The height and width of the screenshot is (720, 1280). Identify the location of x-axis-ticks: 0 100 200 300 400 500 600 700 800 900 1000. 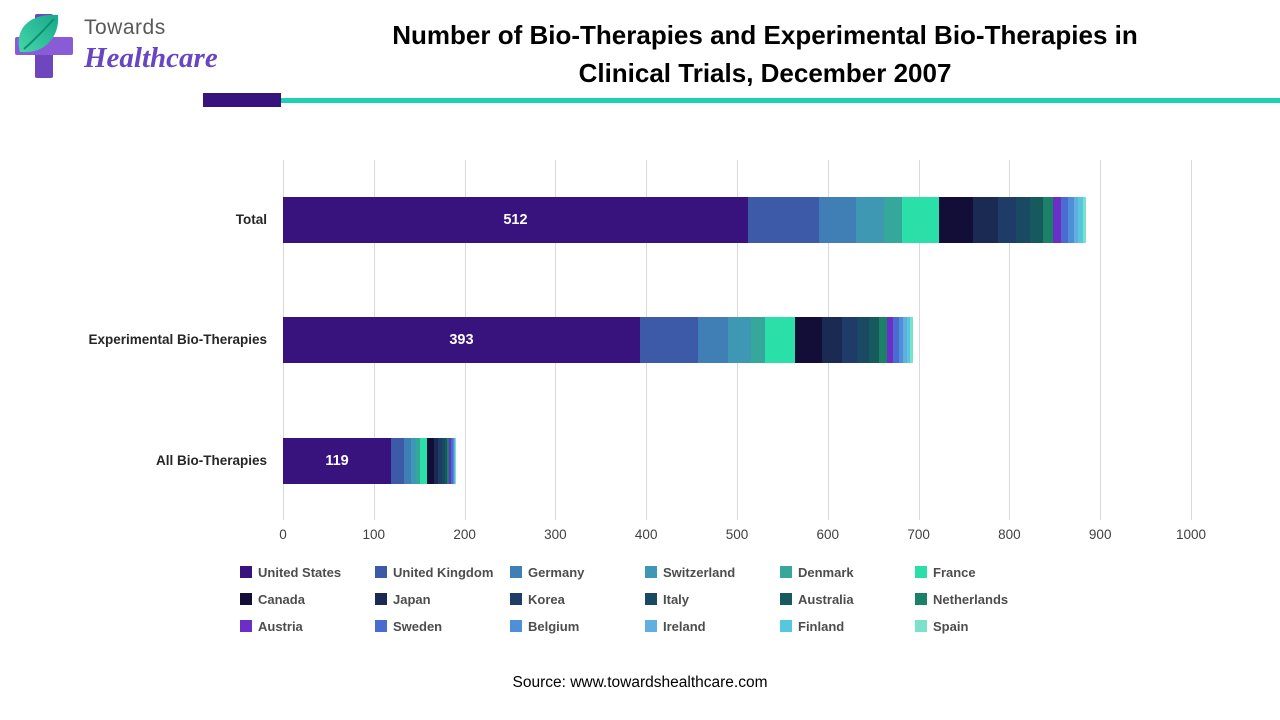
(742, 536).